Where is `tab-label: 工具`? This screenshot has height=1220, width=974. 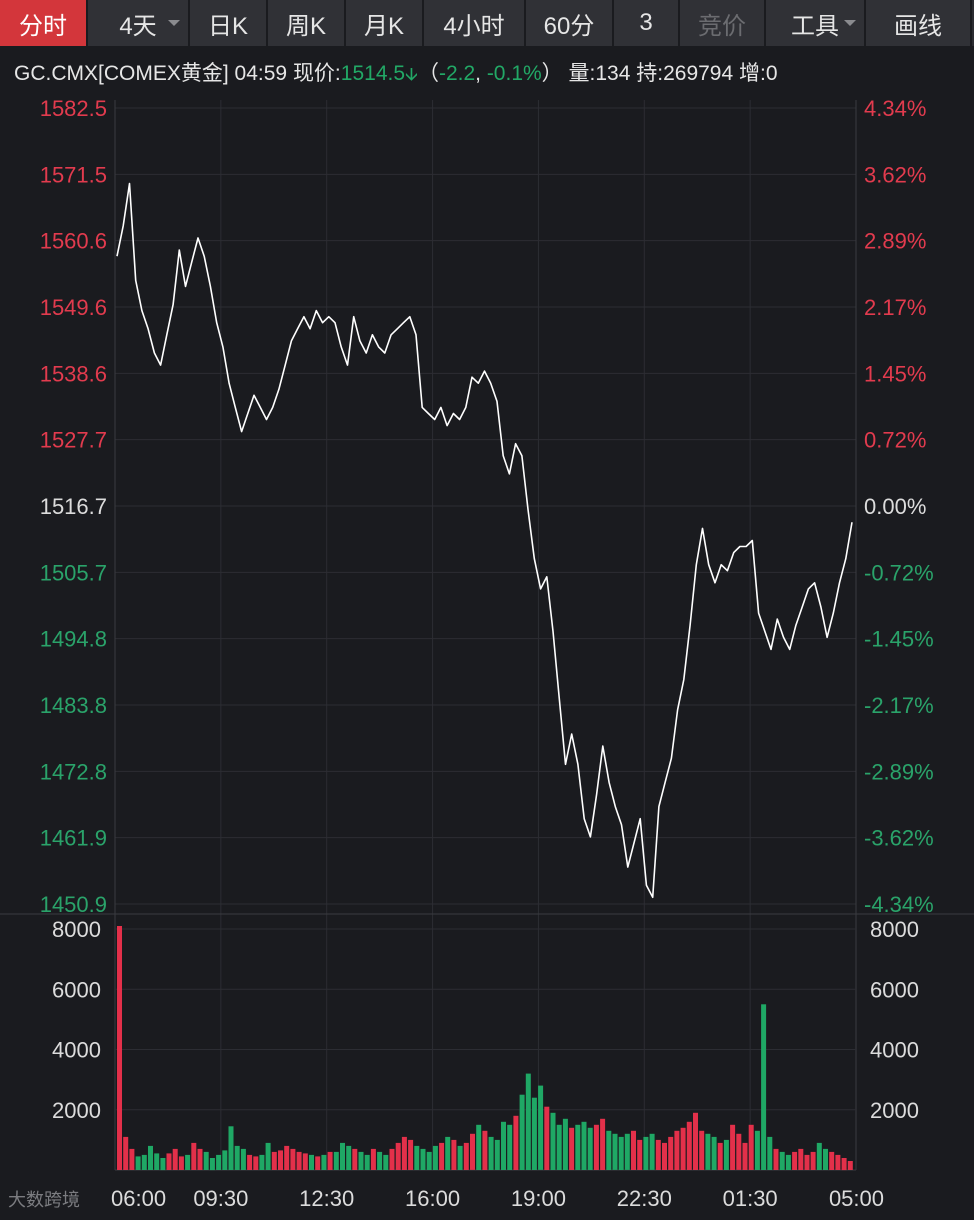 tab-label: 工具 is located at coordinates (815, 26).